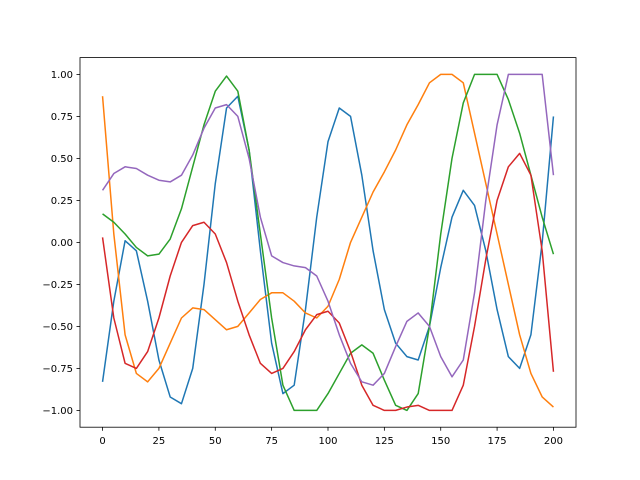 The width and height of the screenshot is (640, 480). Describe the element at coordinates (62, 117) in the screenshot. I see `y-tick-label: 0.75` at that location.